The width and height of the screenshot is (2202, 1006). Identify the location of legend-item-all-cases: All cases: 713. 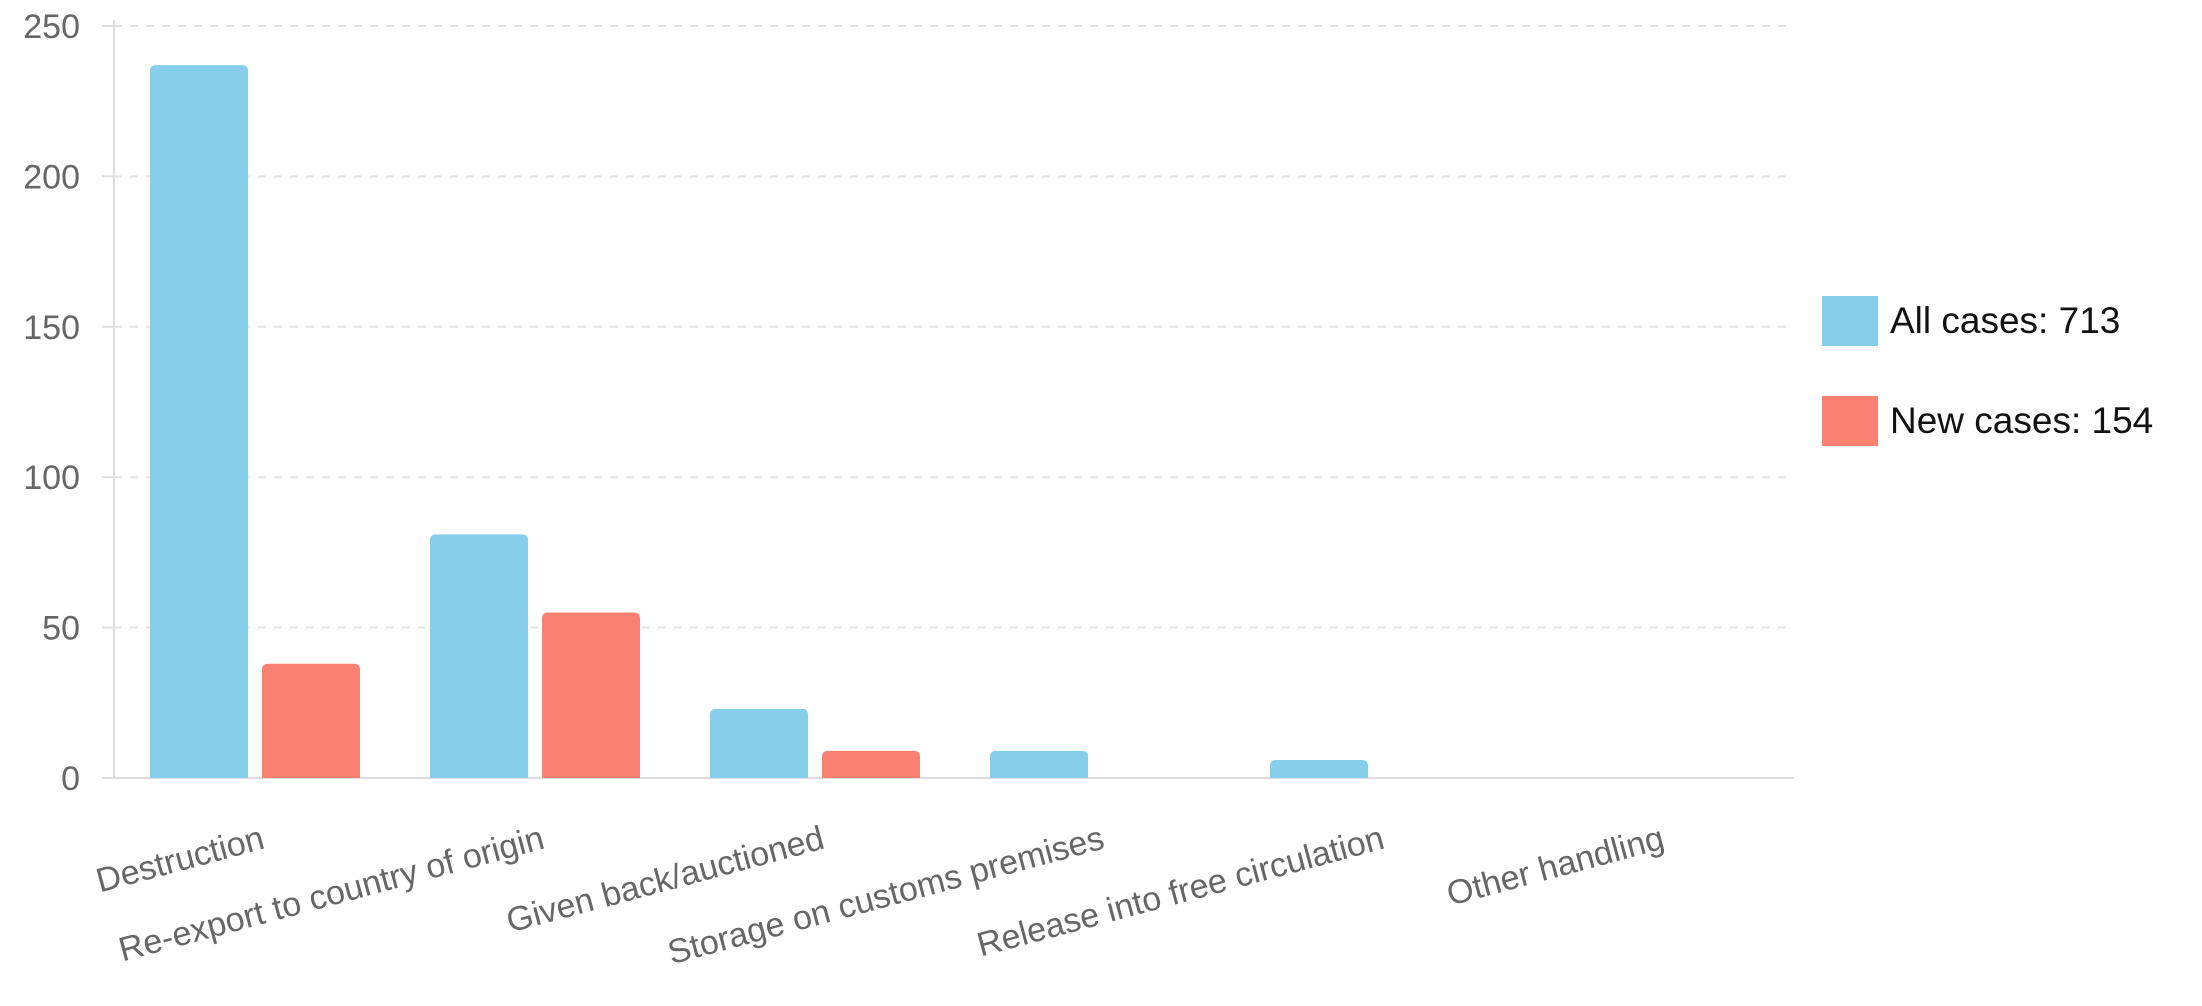
(1987, 321).